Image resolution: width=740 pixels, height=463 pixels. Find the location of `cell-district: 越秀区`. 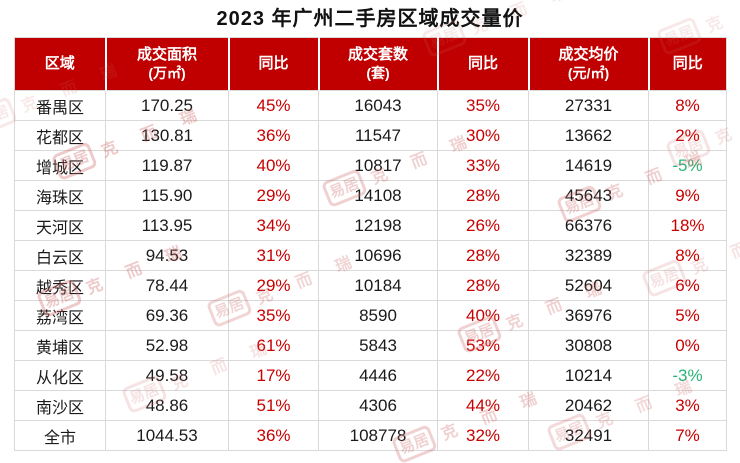

cell-district: 越秀区 is located at coordinates (60, 285).